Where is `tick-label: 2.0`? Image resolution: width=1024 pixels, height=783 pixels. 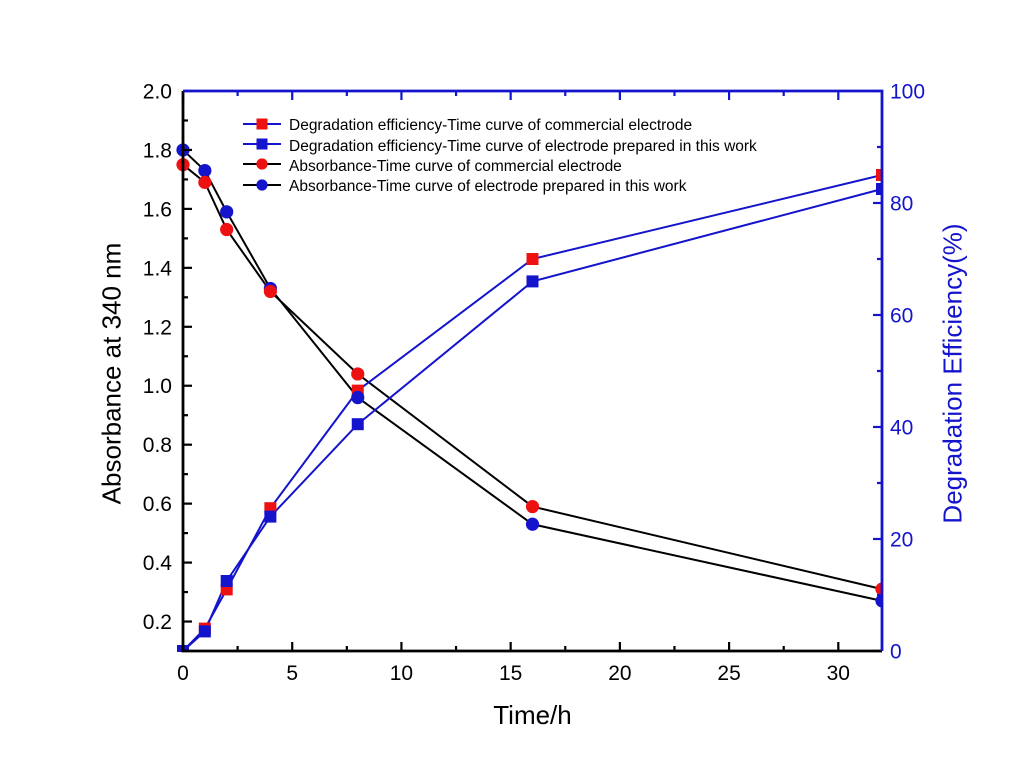 tick-label: 2.0 is located at coordinates (157, 92).